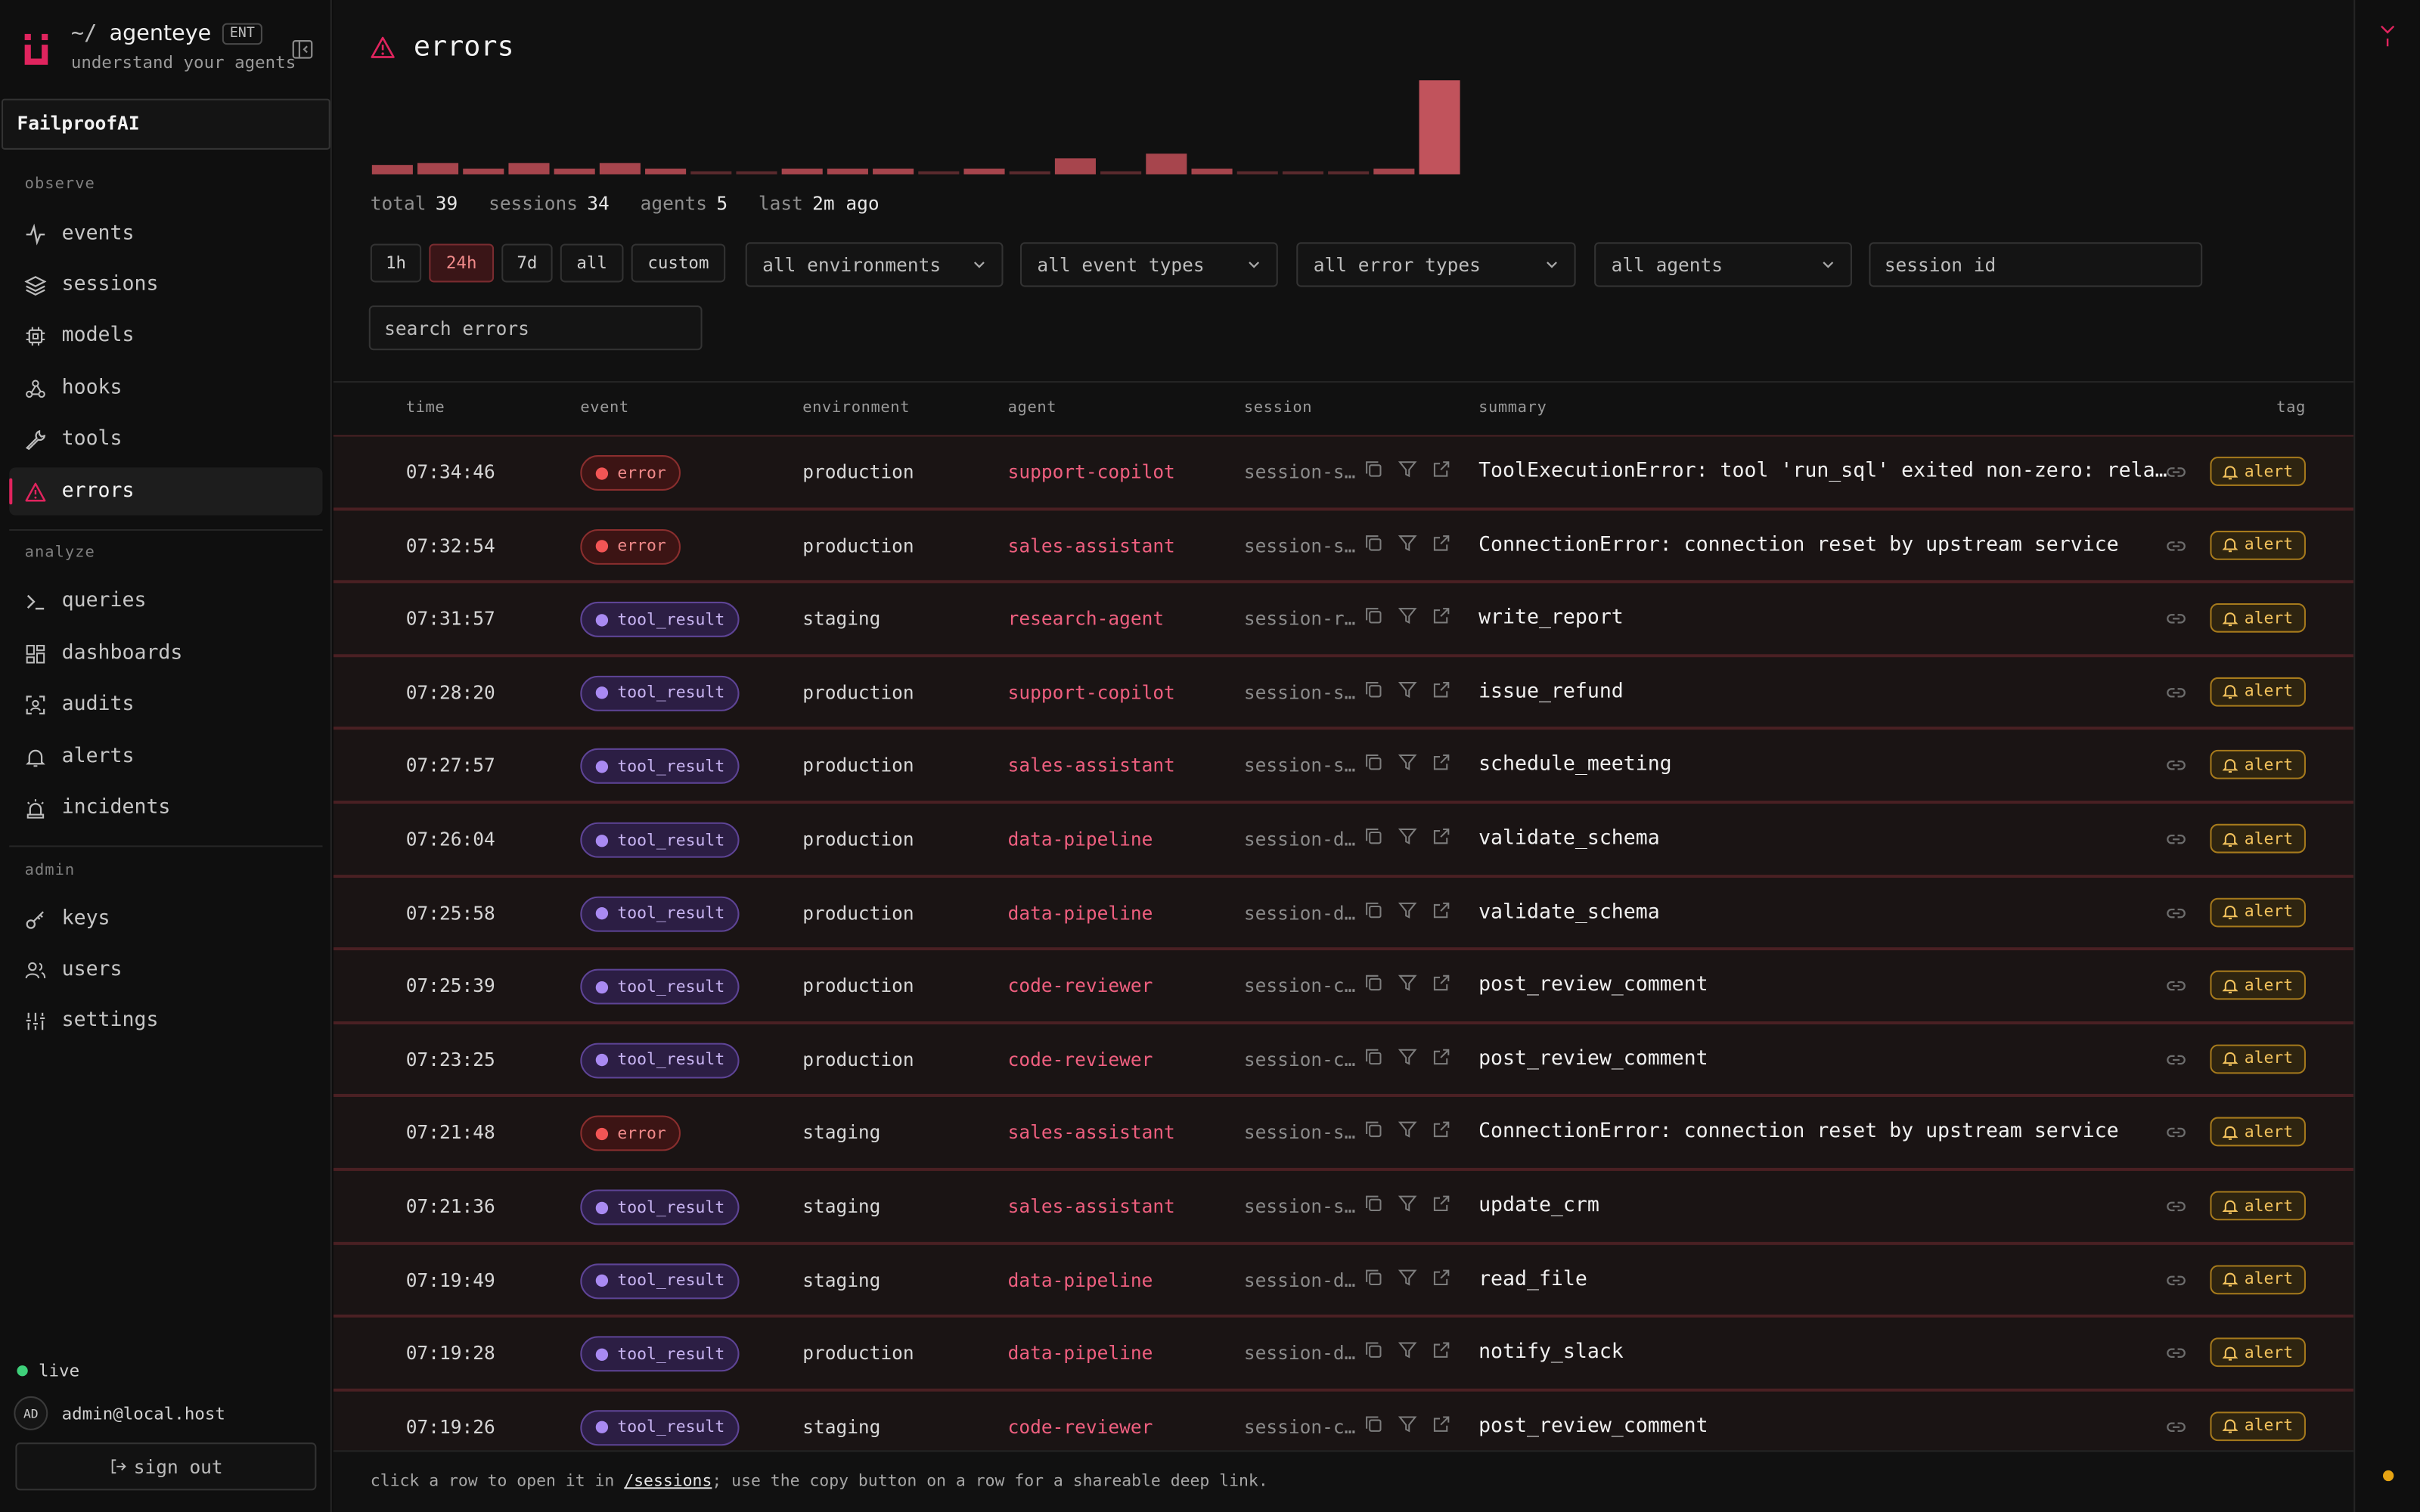 Image resolution: width=2420 pixels, height=1512 pixels. Describe the element at coordinates (166, 491) in the screenshot. I see `sidebar-item-errors: errors` at that location.